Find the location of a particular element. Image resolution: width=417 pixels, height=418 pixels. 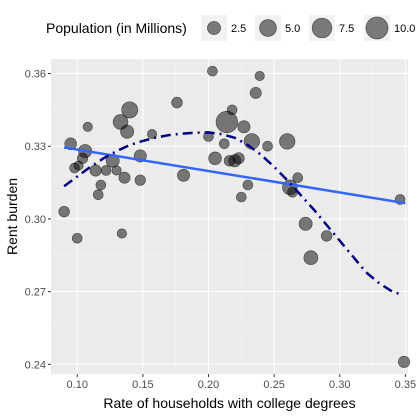

y-axis: 0.24 0.27 0.30 0.33 0.36 is located at coordinates (38, 220).